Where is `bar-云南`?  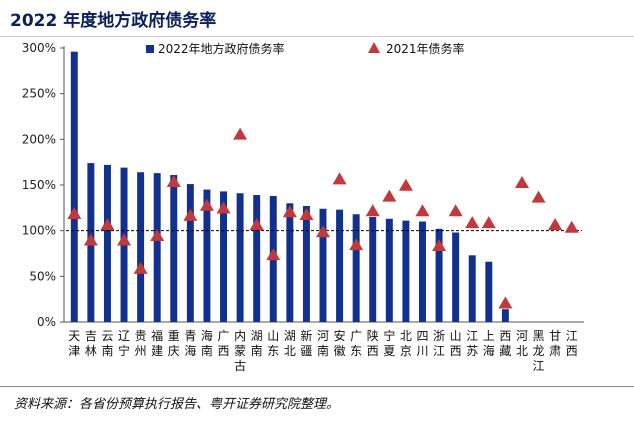 bar-云南 is located at coordinates (107, 243).